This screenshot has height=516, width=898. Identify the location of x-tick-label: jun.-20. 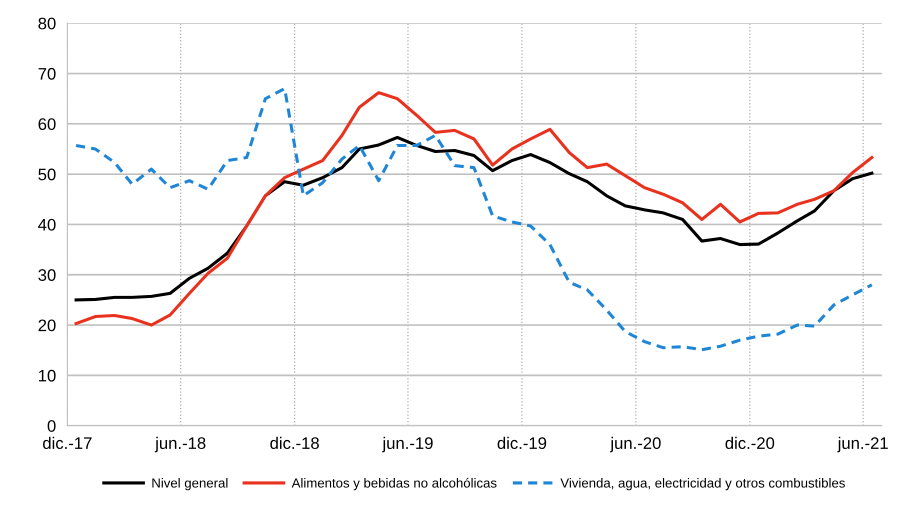
(635, 444).